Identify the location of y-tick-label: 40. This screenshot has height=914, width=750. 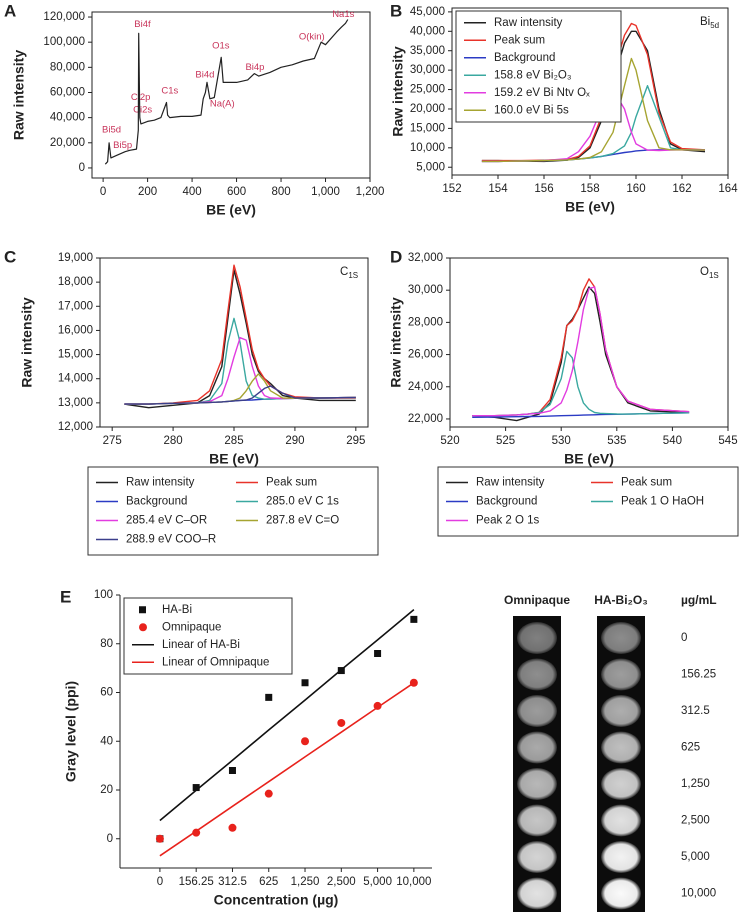
(106, 741).